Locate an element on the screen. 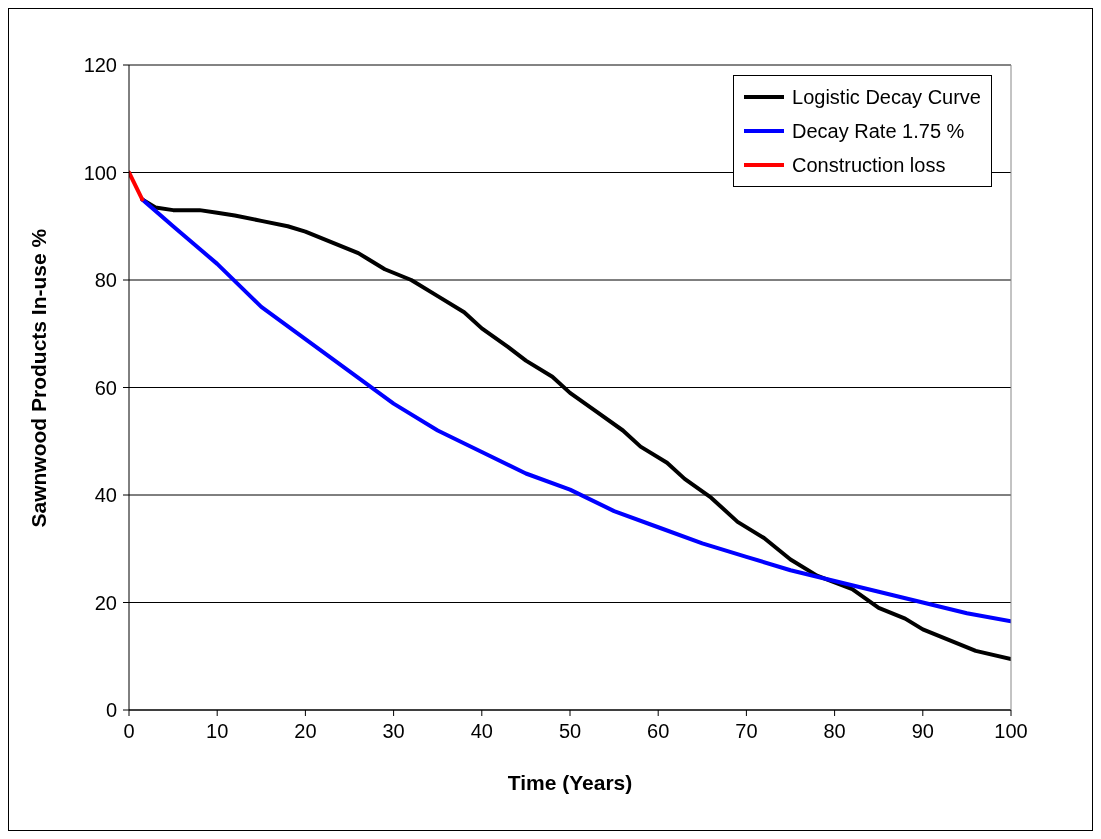 The height and width of the screenshot is (839, 1101). x-tick-label: 30 is located at coordinates (393, 731).